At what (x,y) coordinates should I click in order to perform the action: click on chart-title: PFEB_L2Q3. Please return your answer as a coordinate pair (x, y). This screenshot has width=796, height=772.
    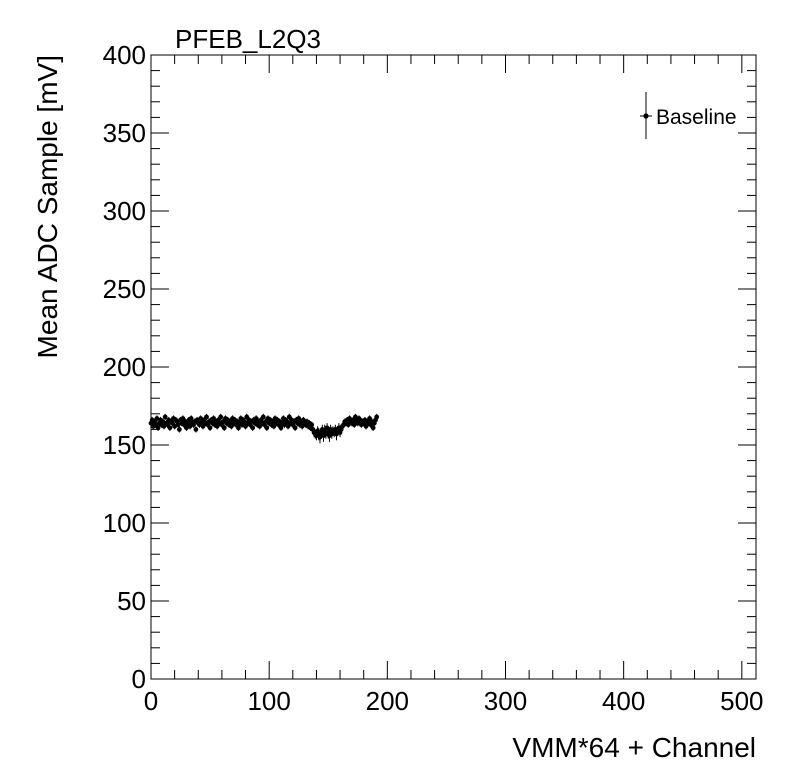
    Looking at the image, I should click on (248, 39).